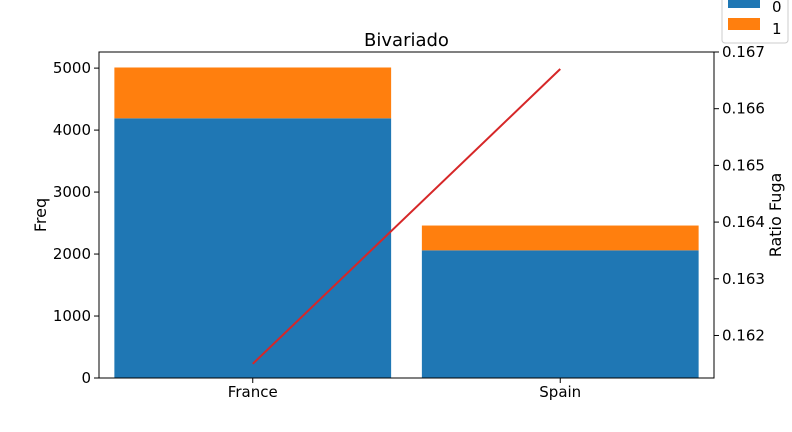 This screenshot has width=792, height=432. What do you see at coordinates (72, 130) in the screenshot?
I see `y-tick-label: 4000` at bounding box center [72, 130].